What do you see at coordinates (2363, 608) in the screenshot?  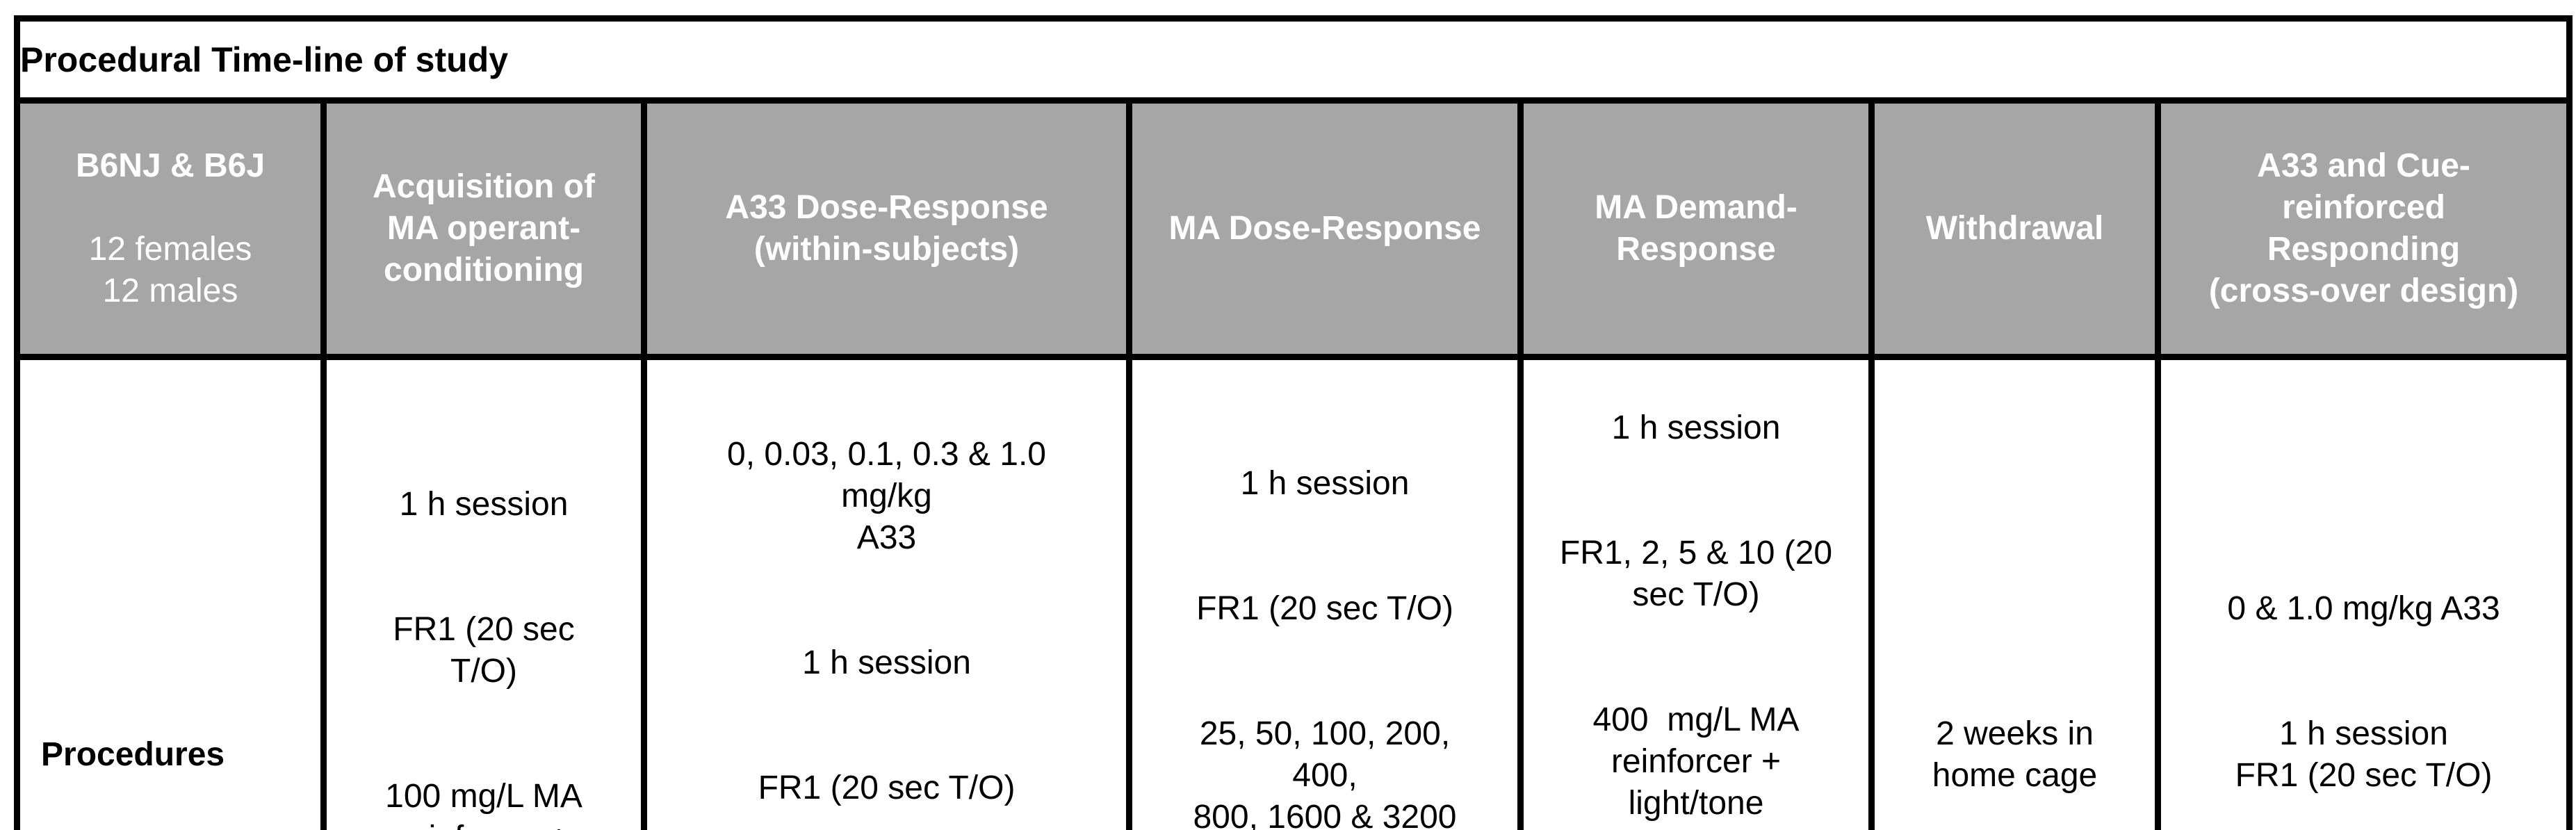 I see `procedure-line: 0 & 1.0 mg/kg A33` at bounding box center [2363, 608].